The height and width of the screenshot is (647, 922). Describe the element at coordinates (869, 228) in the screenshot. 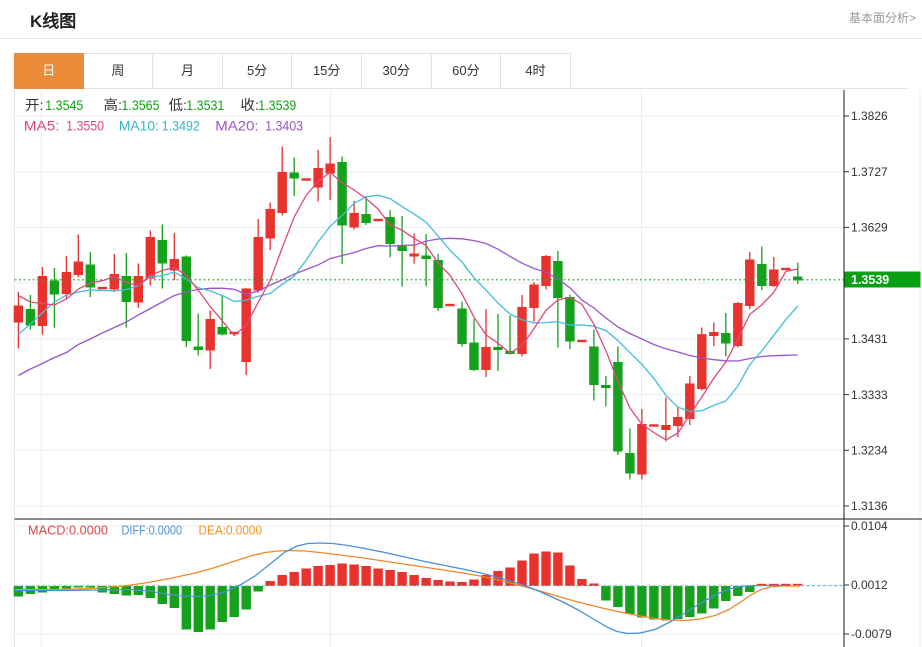

I see `svg-text: 1.3629` at that location.